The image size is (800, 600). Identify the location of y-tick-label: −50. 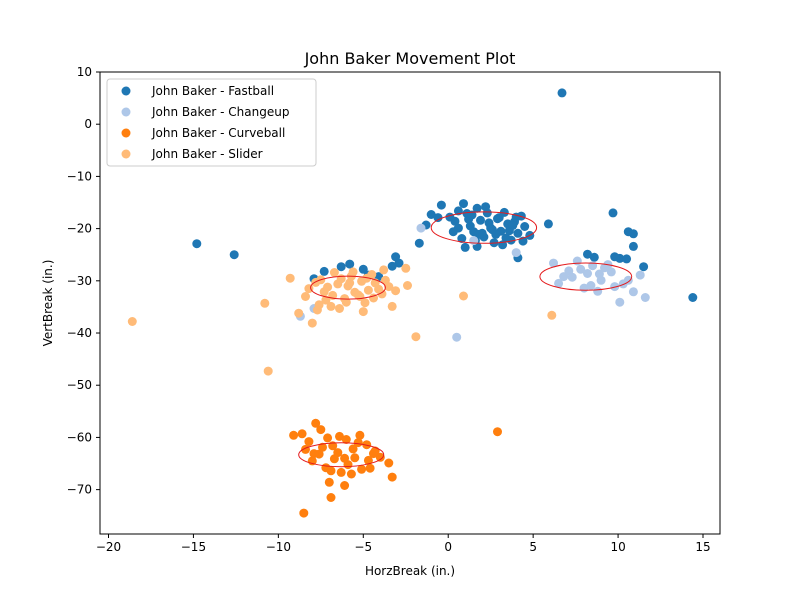
(79, 385).